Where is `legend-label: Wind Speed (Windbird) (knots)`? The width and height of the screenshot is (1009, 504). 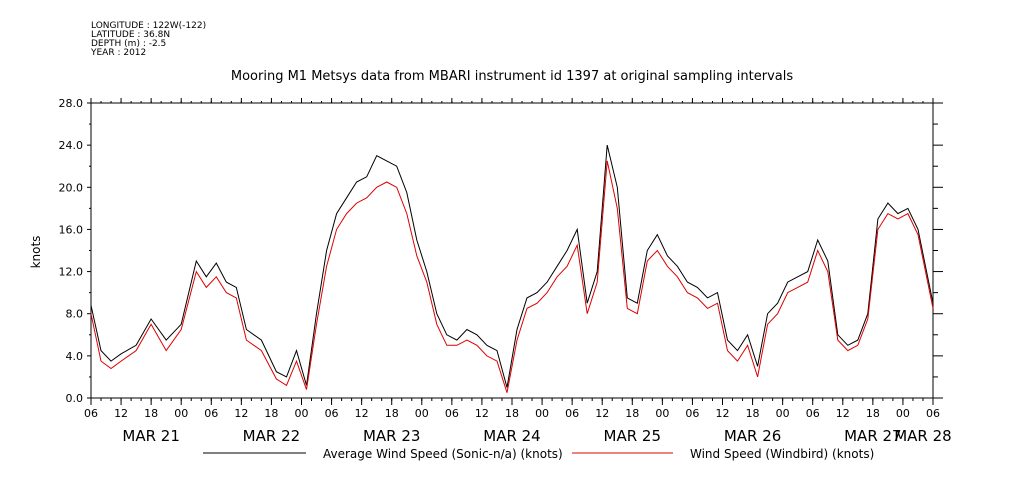 legend-label: Wind Speed (Windbird) (knots) is located at coordinates (782, 454).